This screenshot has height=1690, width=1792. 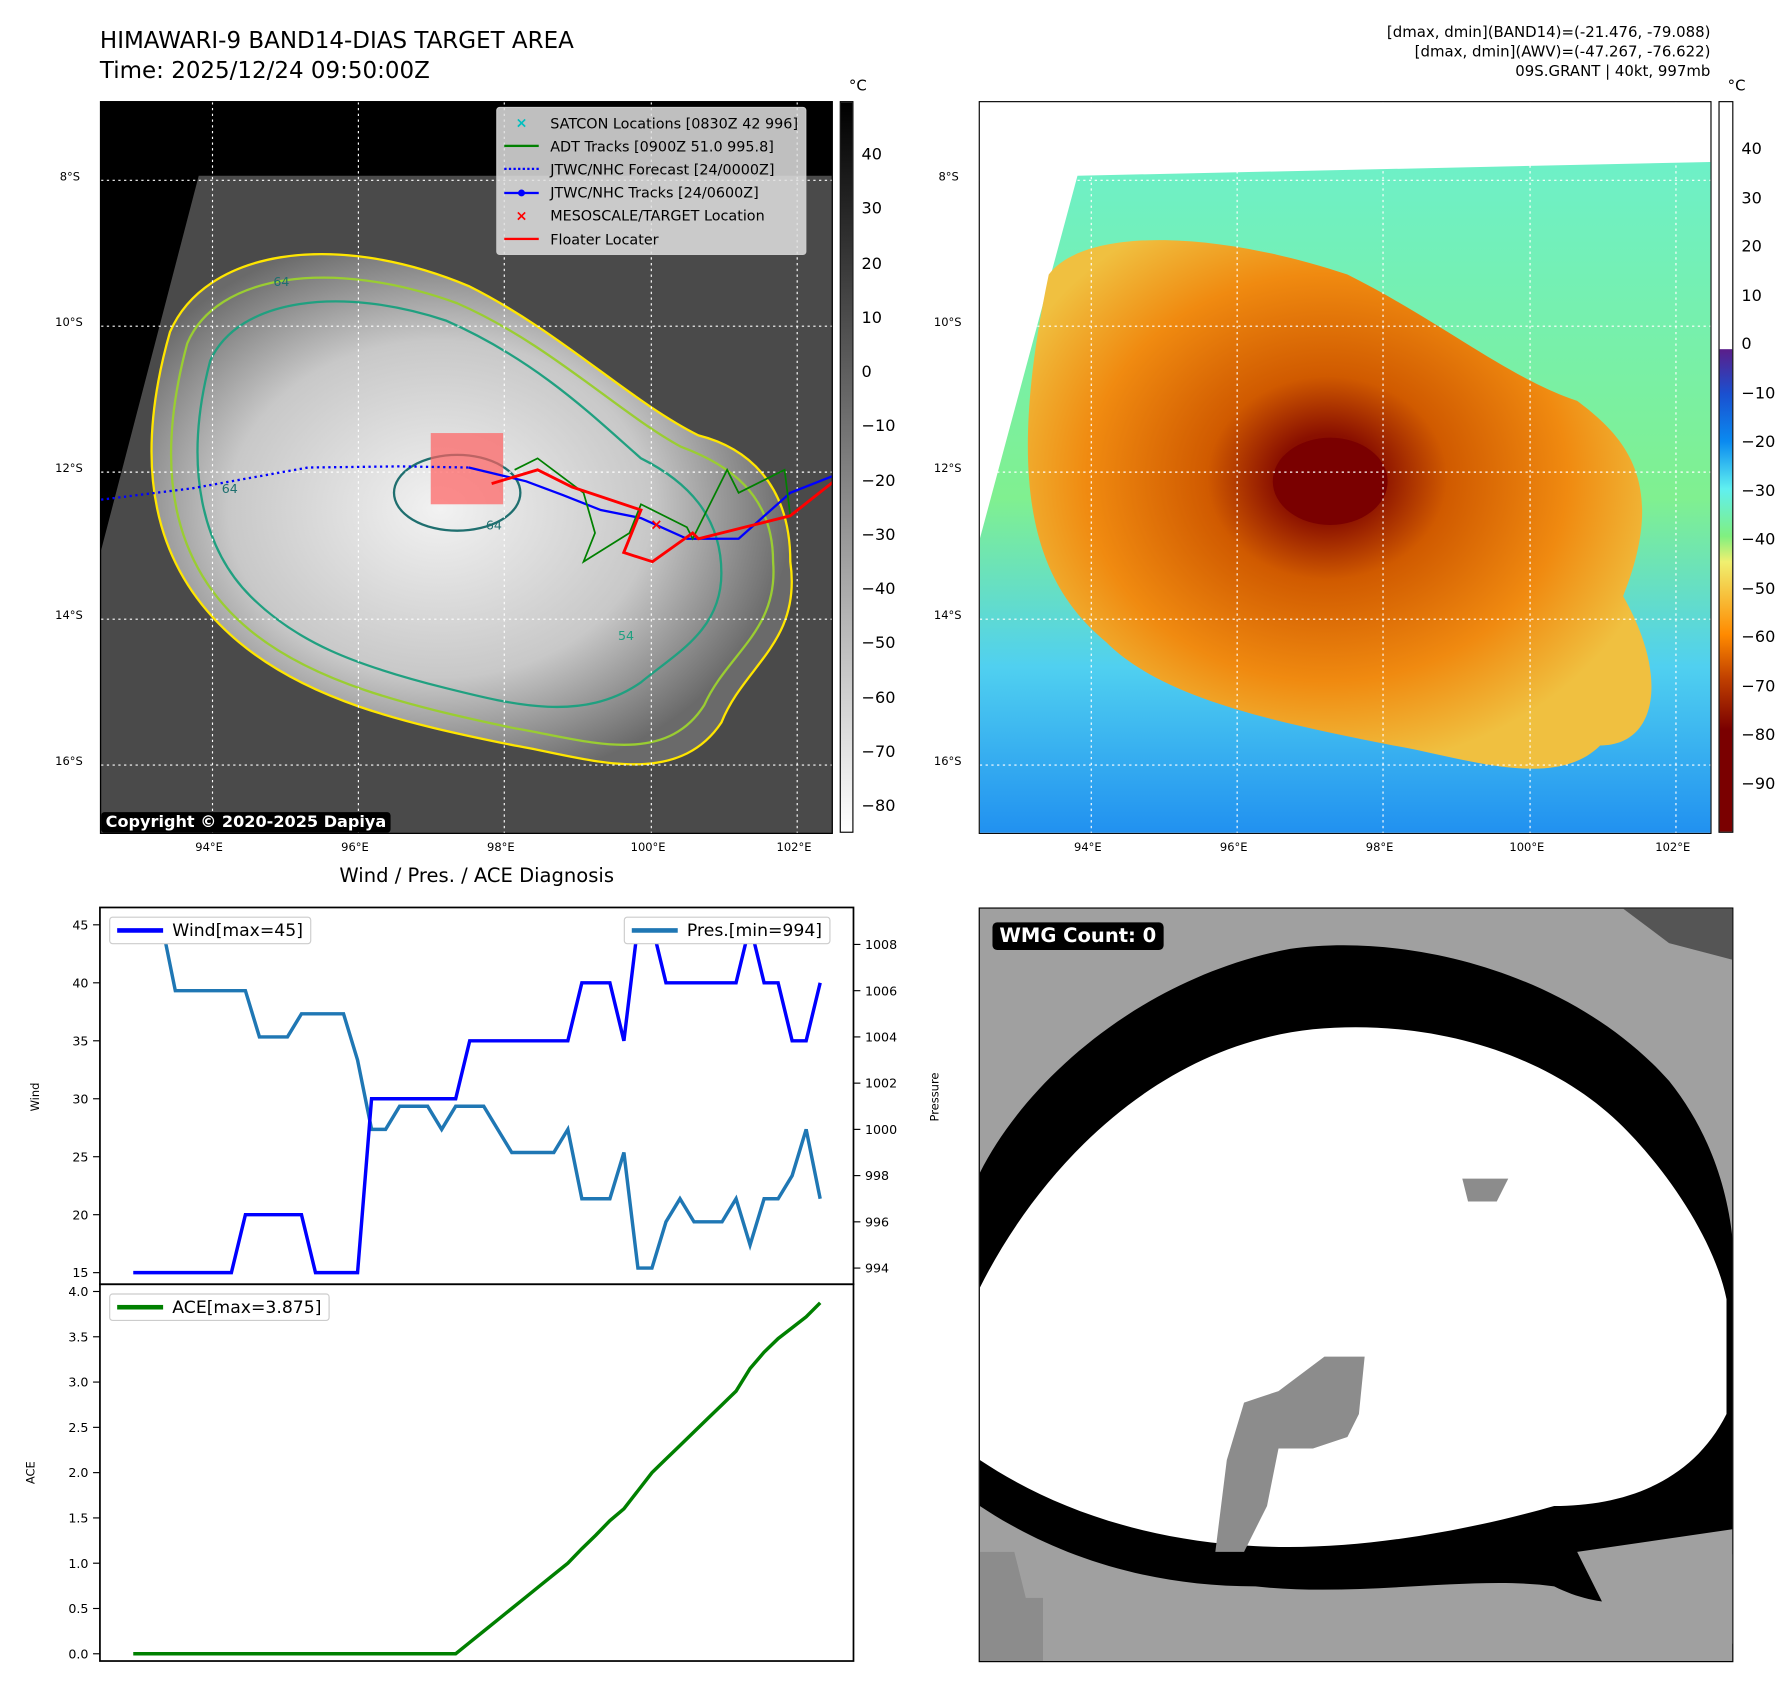 What do you see at coordinates (881, 1037) in the screenshot?
I see `pressure-tick-label: 1004` at bounding box center [881, 1037].